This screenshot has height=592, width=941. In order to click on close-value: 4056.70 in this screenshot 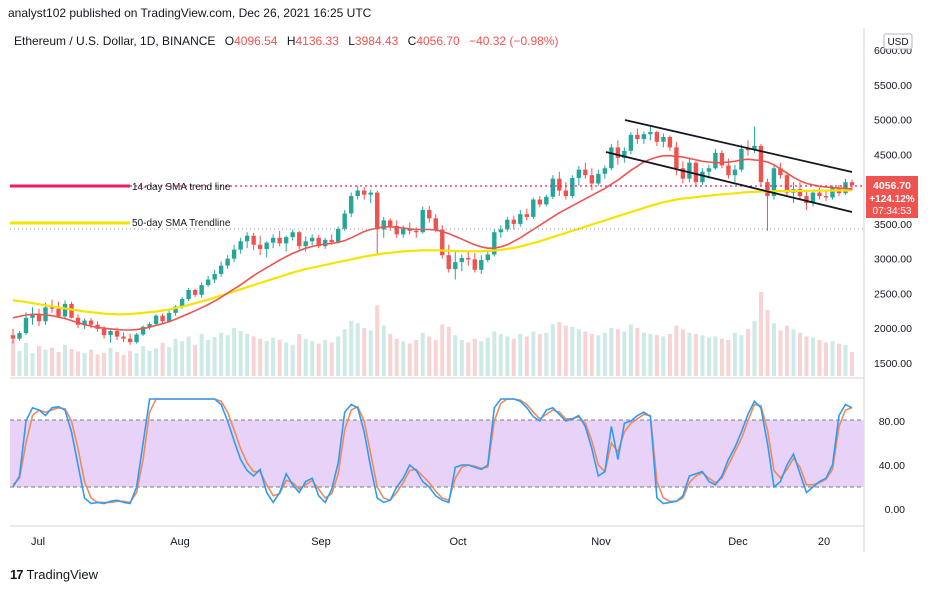, I will do `click(438, 41)`.